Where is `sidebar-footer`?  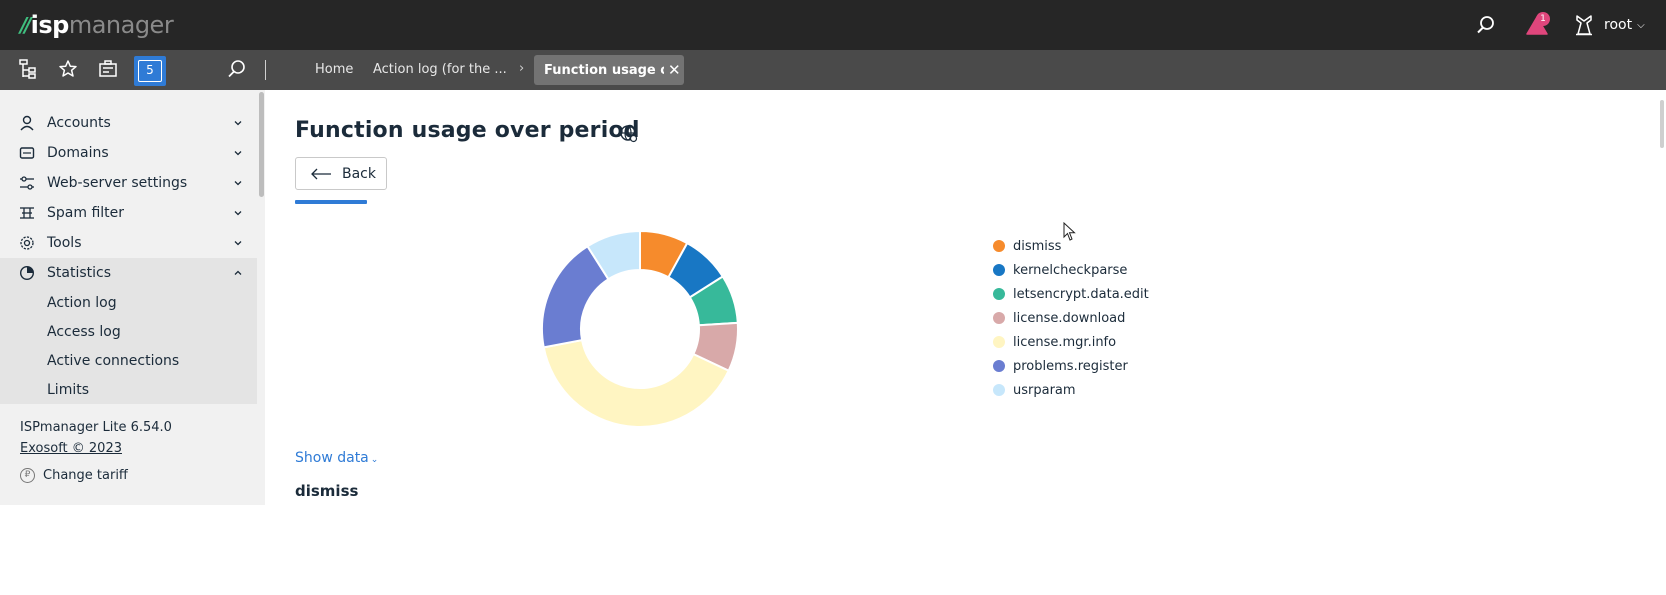 sidebar-footer is located at coordinates (132, 541).